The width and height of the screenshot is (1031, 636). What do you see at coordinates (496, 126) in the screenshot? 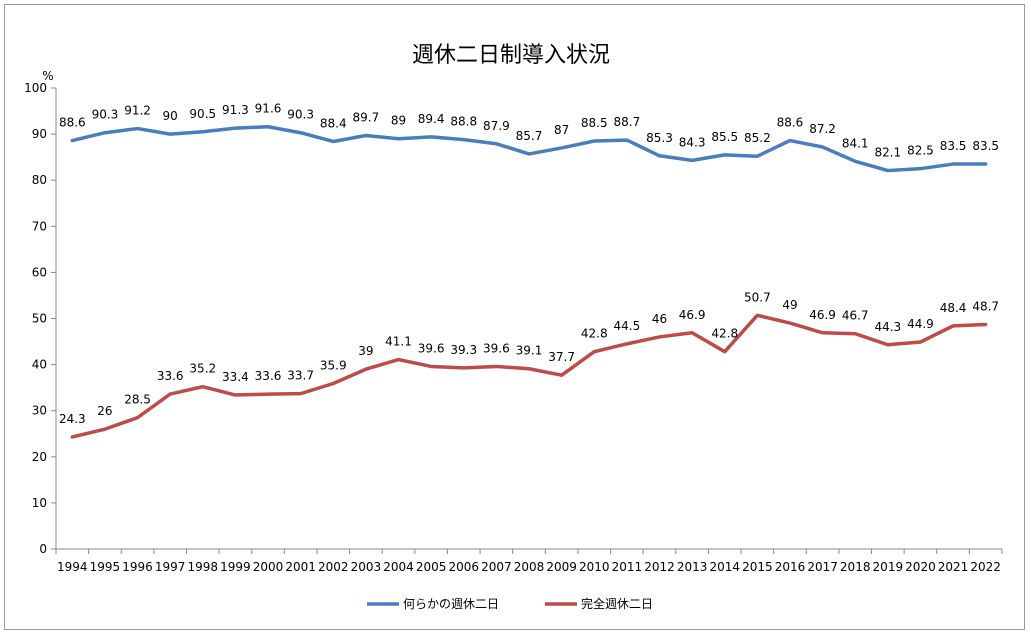
I see `data-label: 87.9` at bounding box center [496, 126].